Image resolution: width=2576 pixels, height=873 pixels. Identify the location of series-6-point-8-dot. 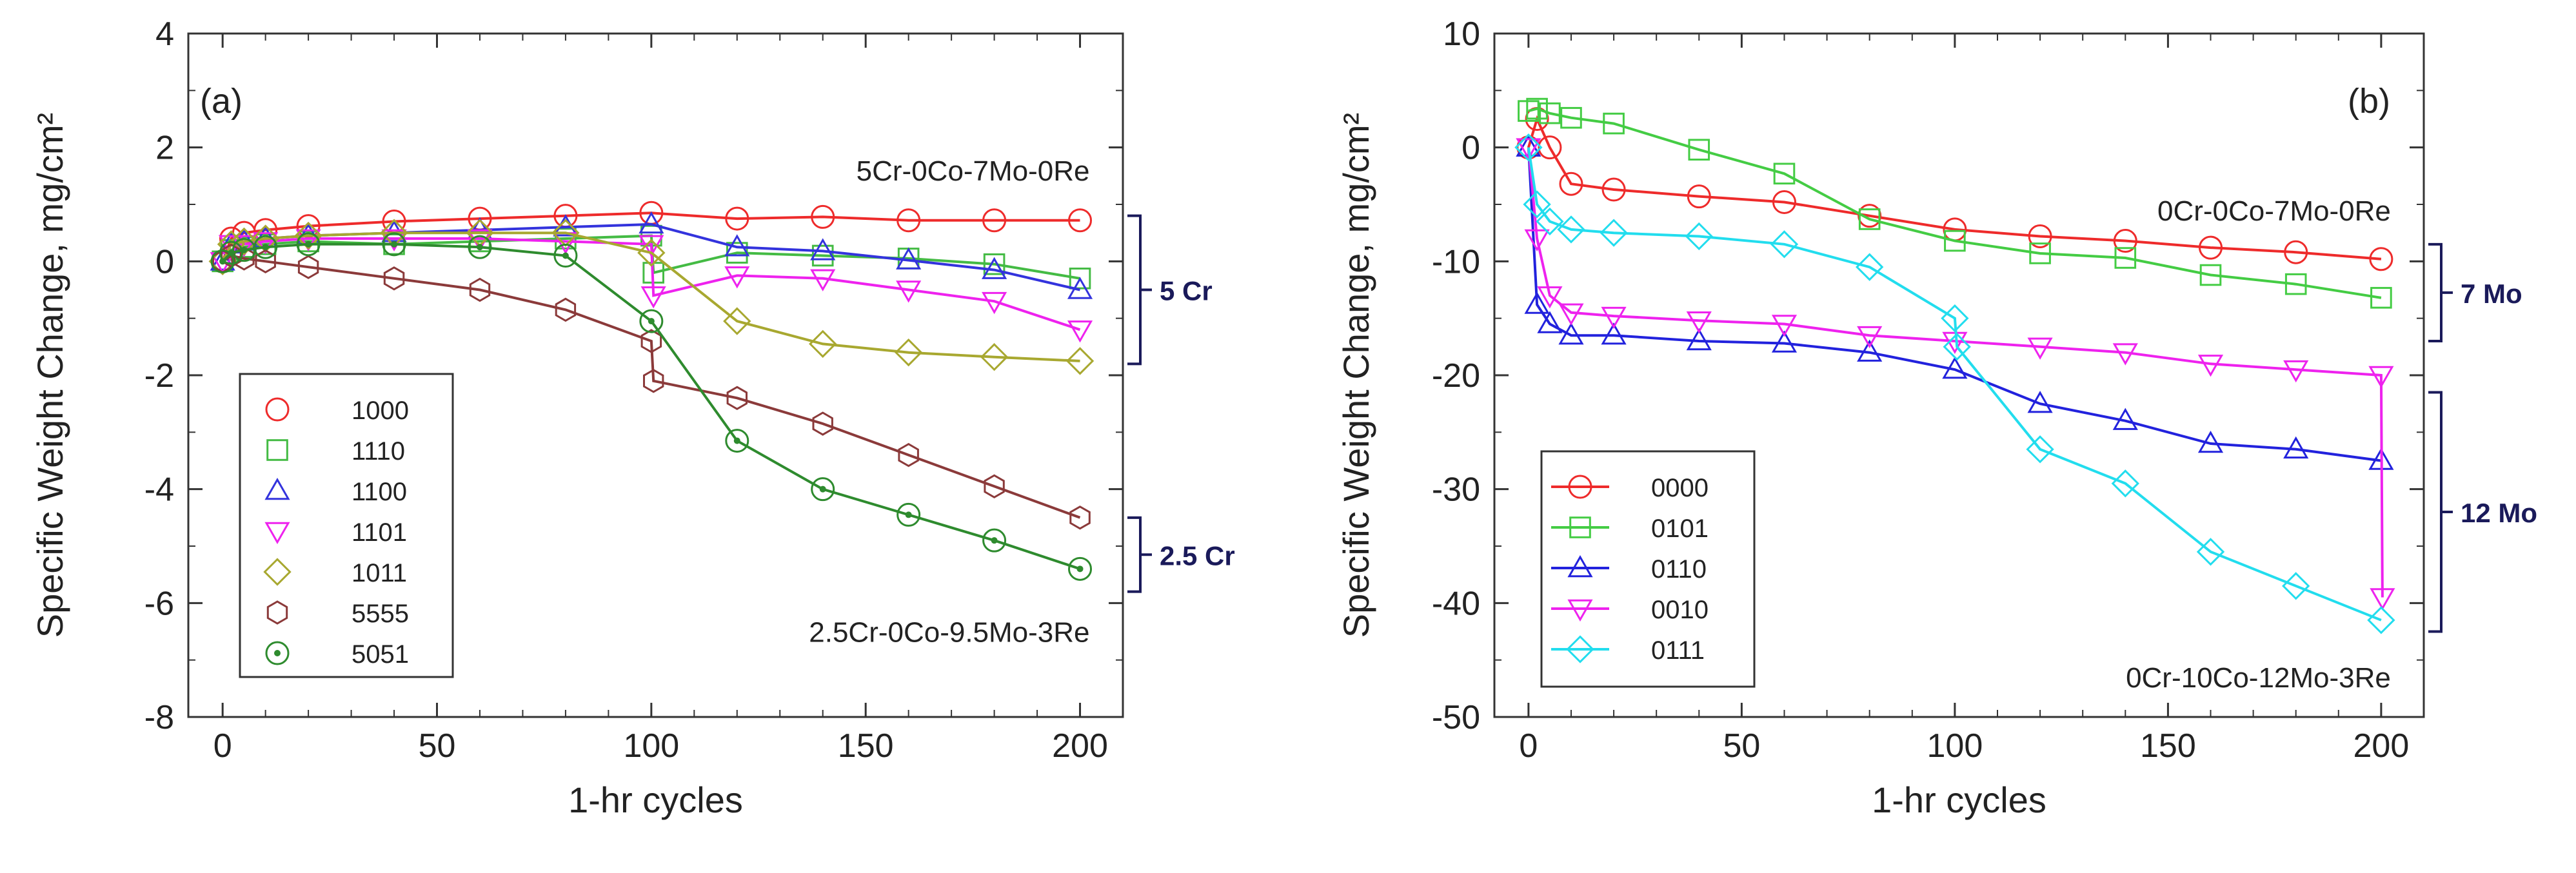
(651, 321).